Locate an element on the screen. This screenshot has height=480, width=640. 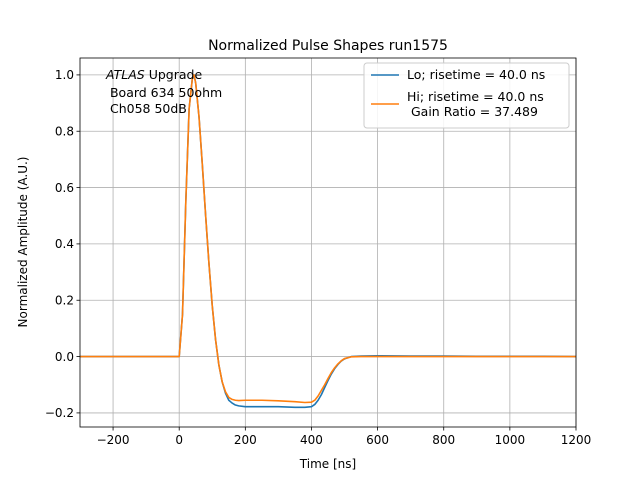
legend-box is located at coordinates (466, 95).